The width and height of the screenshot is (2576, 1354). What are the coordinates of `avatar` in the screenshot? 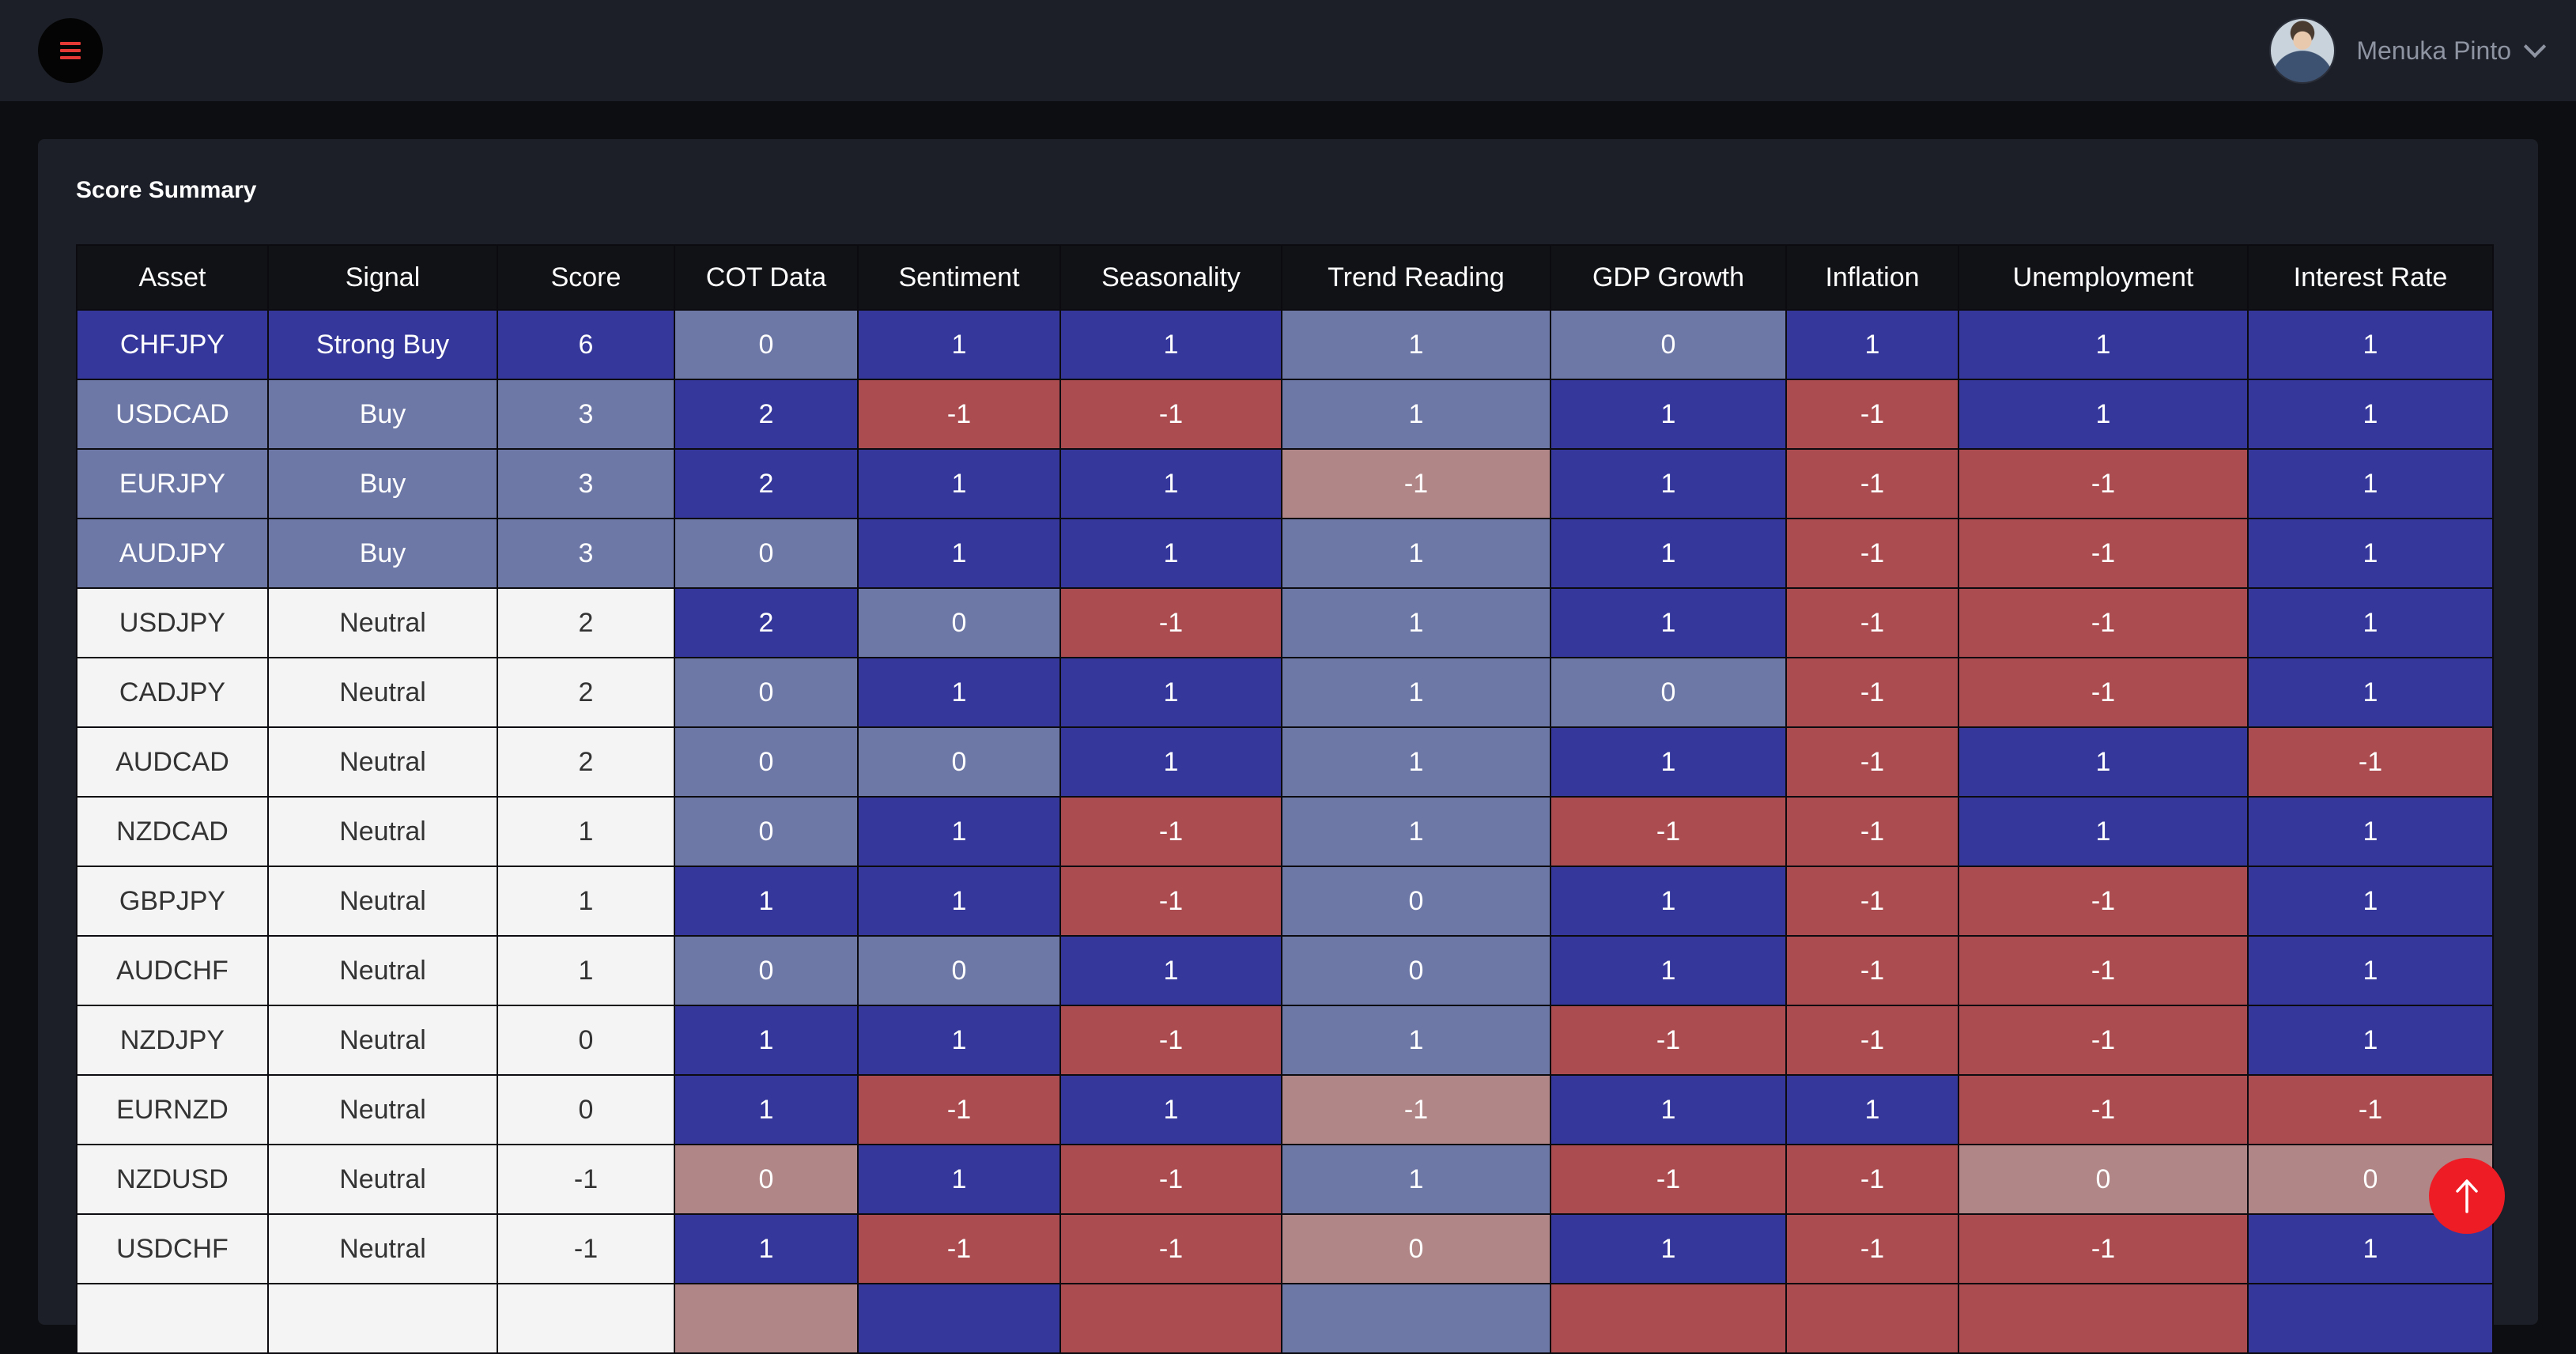 It's located at (2302, 50).